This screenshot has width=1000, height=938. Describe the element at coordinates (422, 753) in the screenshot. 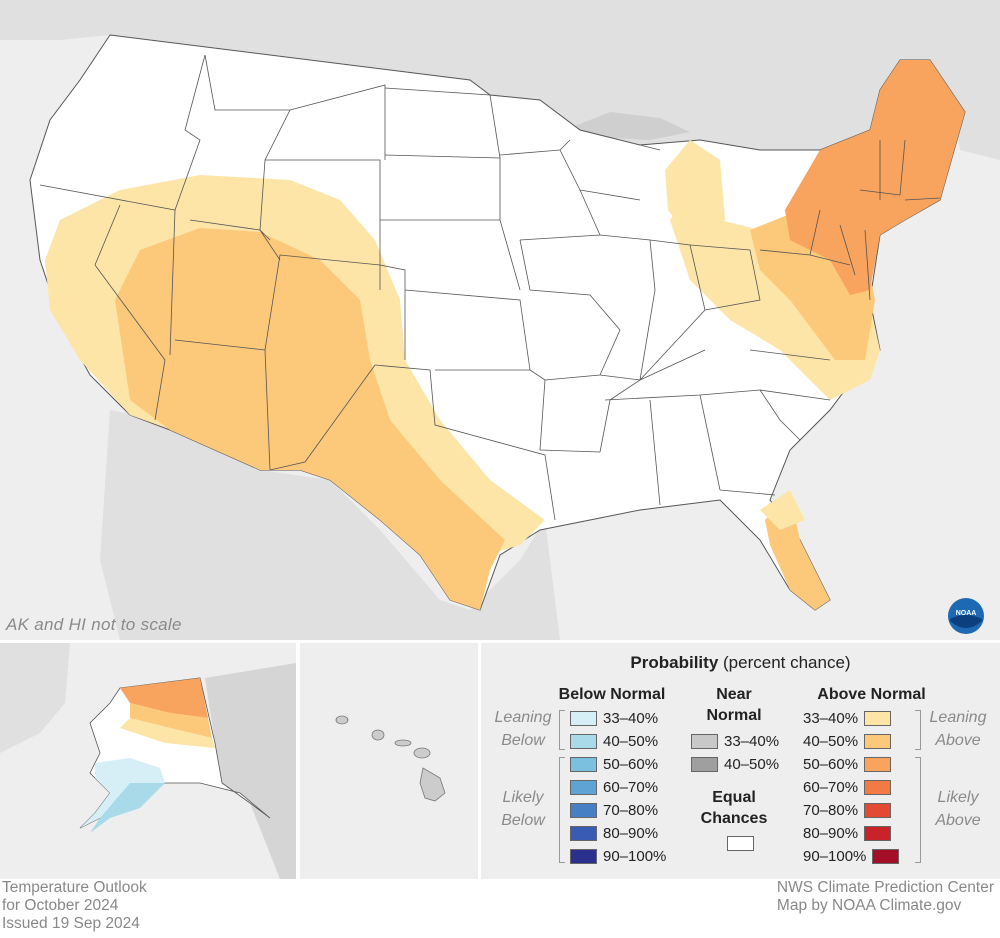

I see `maui-island` at that location.